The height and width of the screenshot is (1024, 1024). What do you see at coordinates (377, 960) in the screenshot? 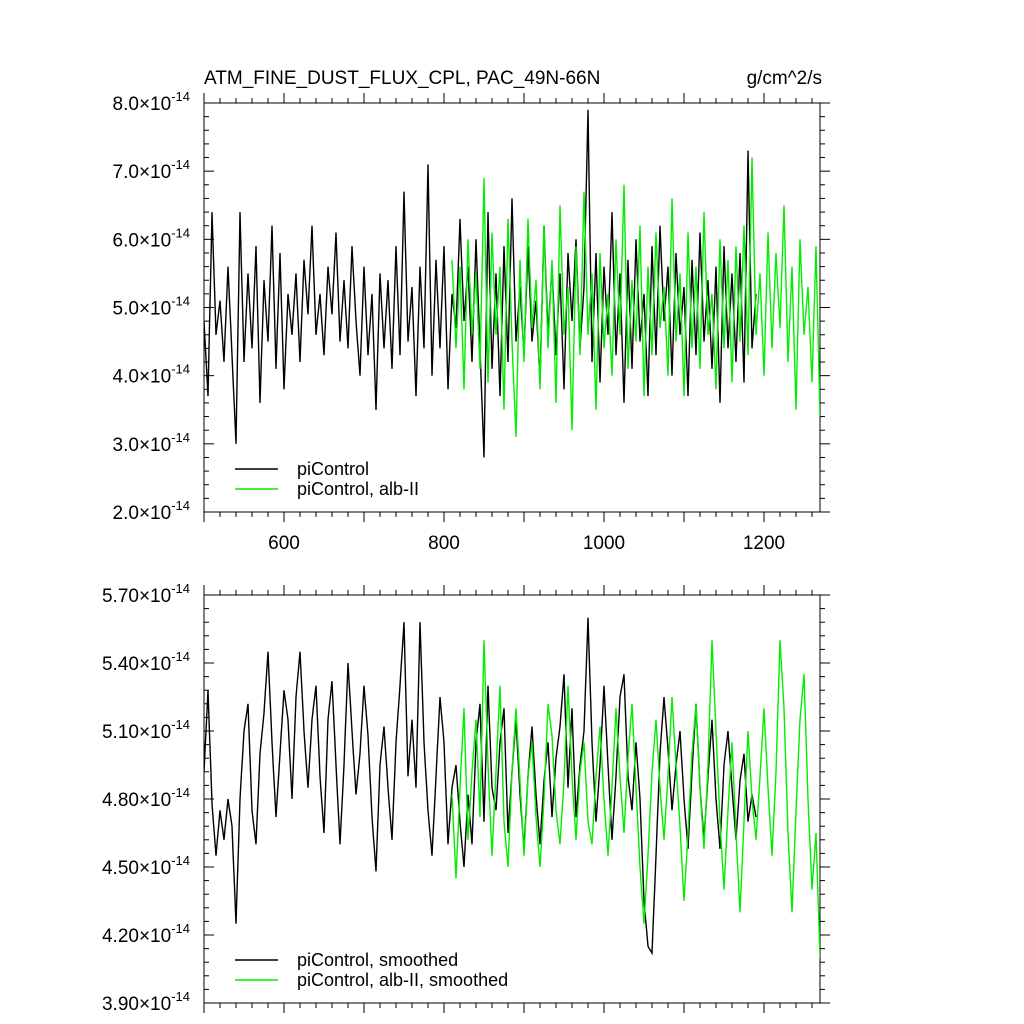
I see `legend-label: piControl, smoothed` at bounding box center [377, 960].